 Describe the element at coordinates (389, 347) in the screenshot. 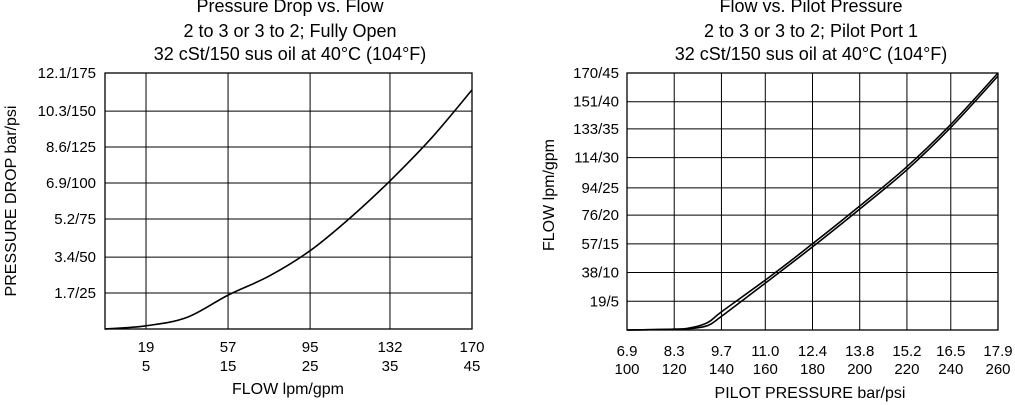

I see `x-tick-label: 132` at that location.